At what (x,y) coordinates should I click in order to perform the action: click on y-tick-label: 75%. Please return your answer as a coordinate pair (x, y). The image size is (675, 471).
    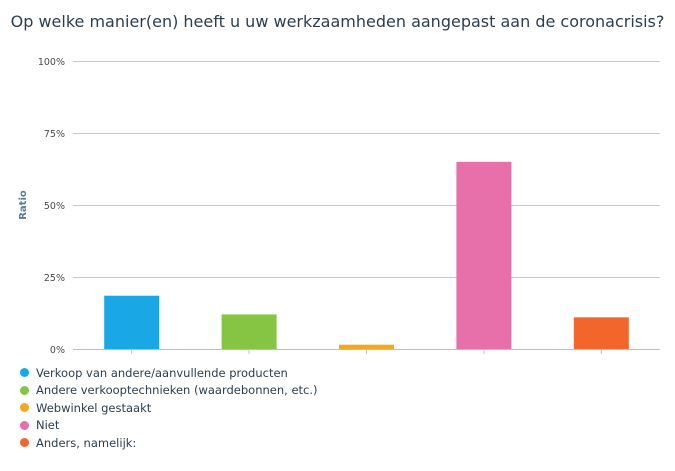
    Looking at the image, I should click on (54, 134).